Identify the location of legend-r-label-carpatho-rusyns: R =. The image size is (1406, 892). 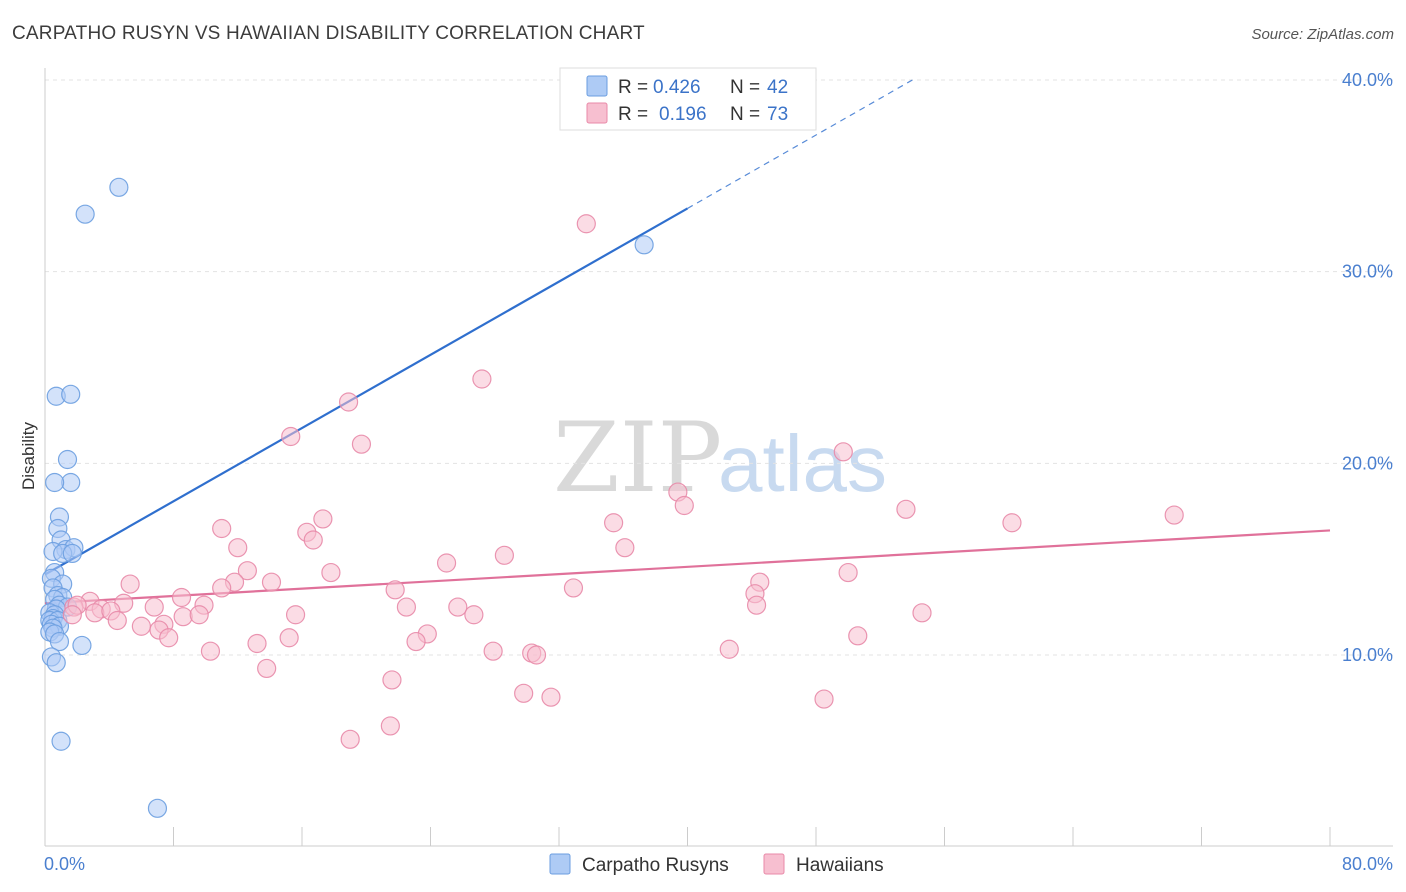
(633, 87).